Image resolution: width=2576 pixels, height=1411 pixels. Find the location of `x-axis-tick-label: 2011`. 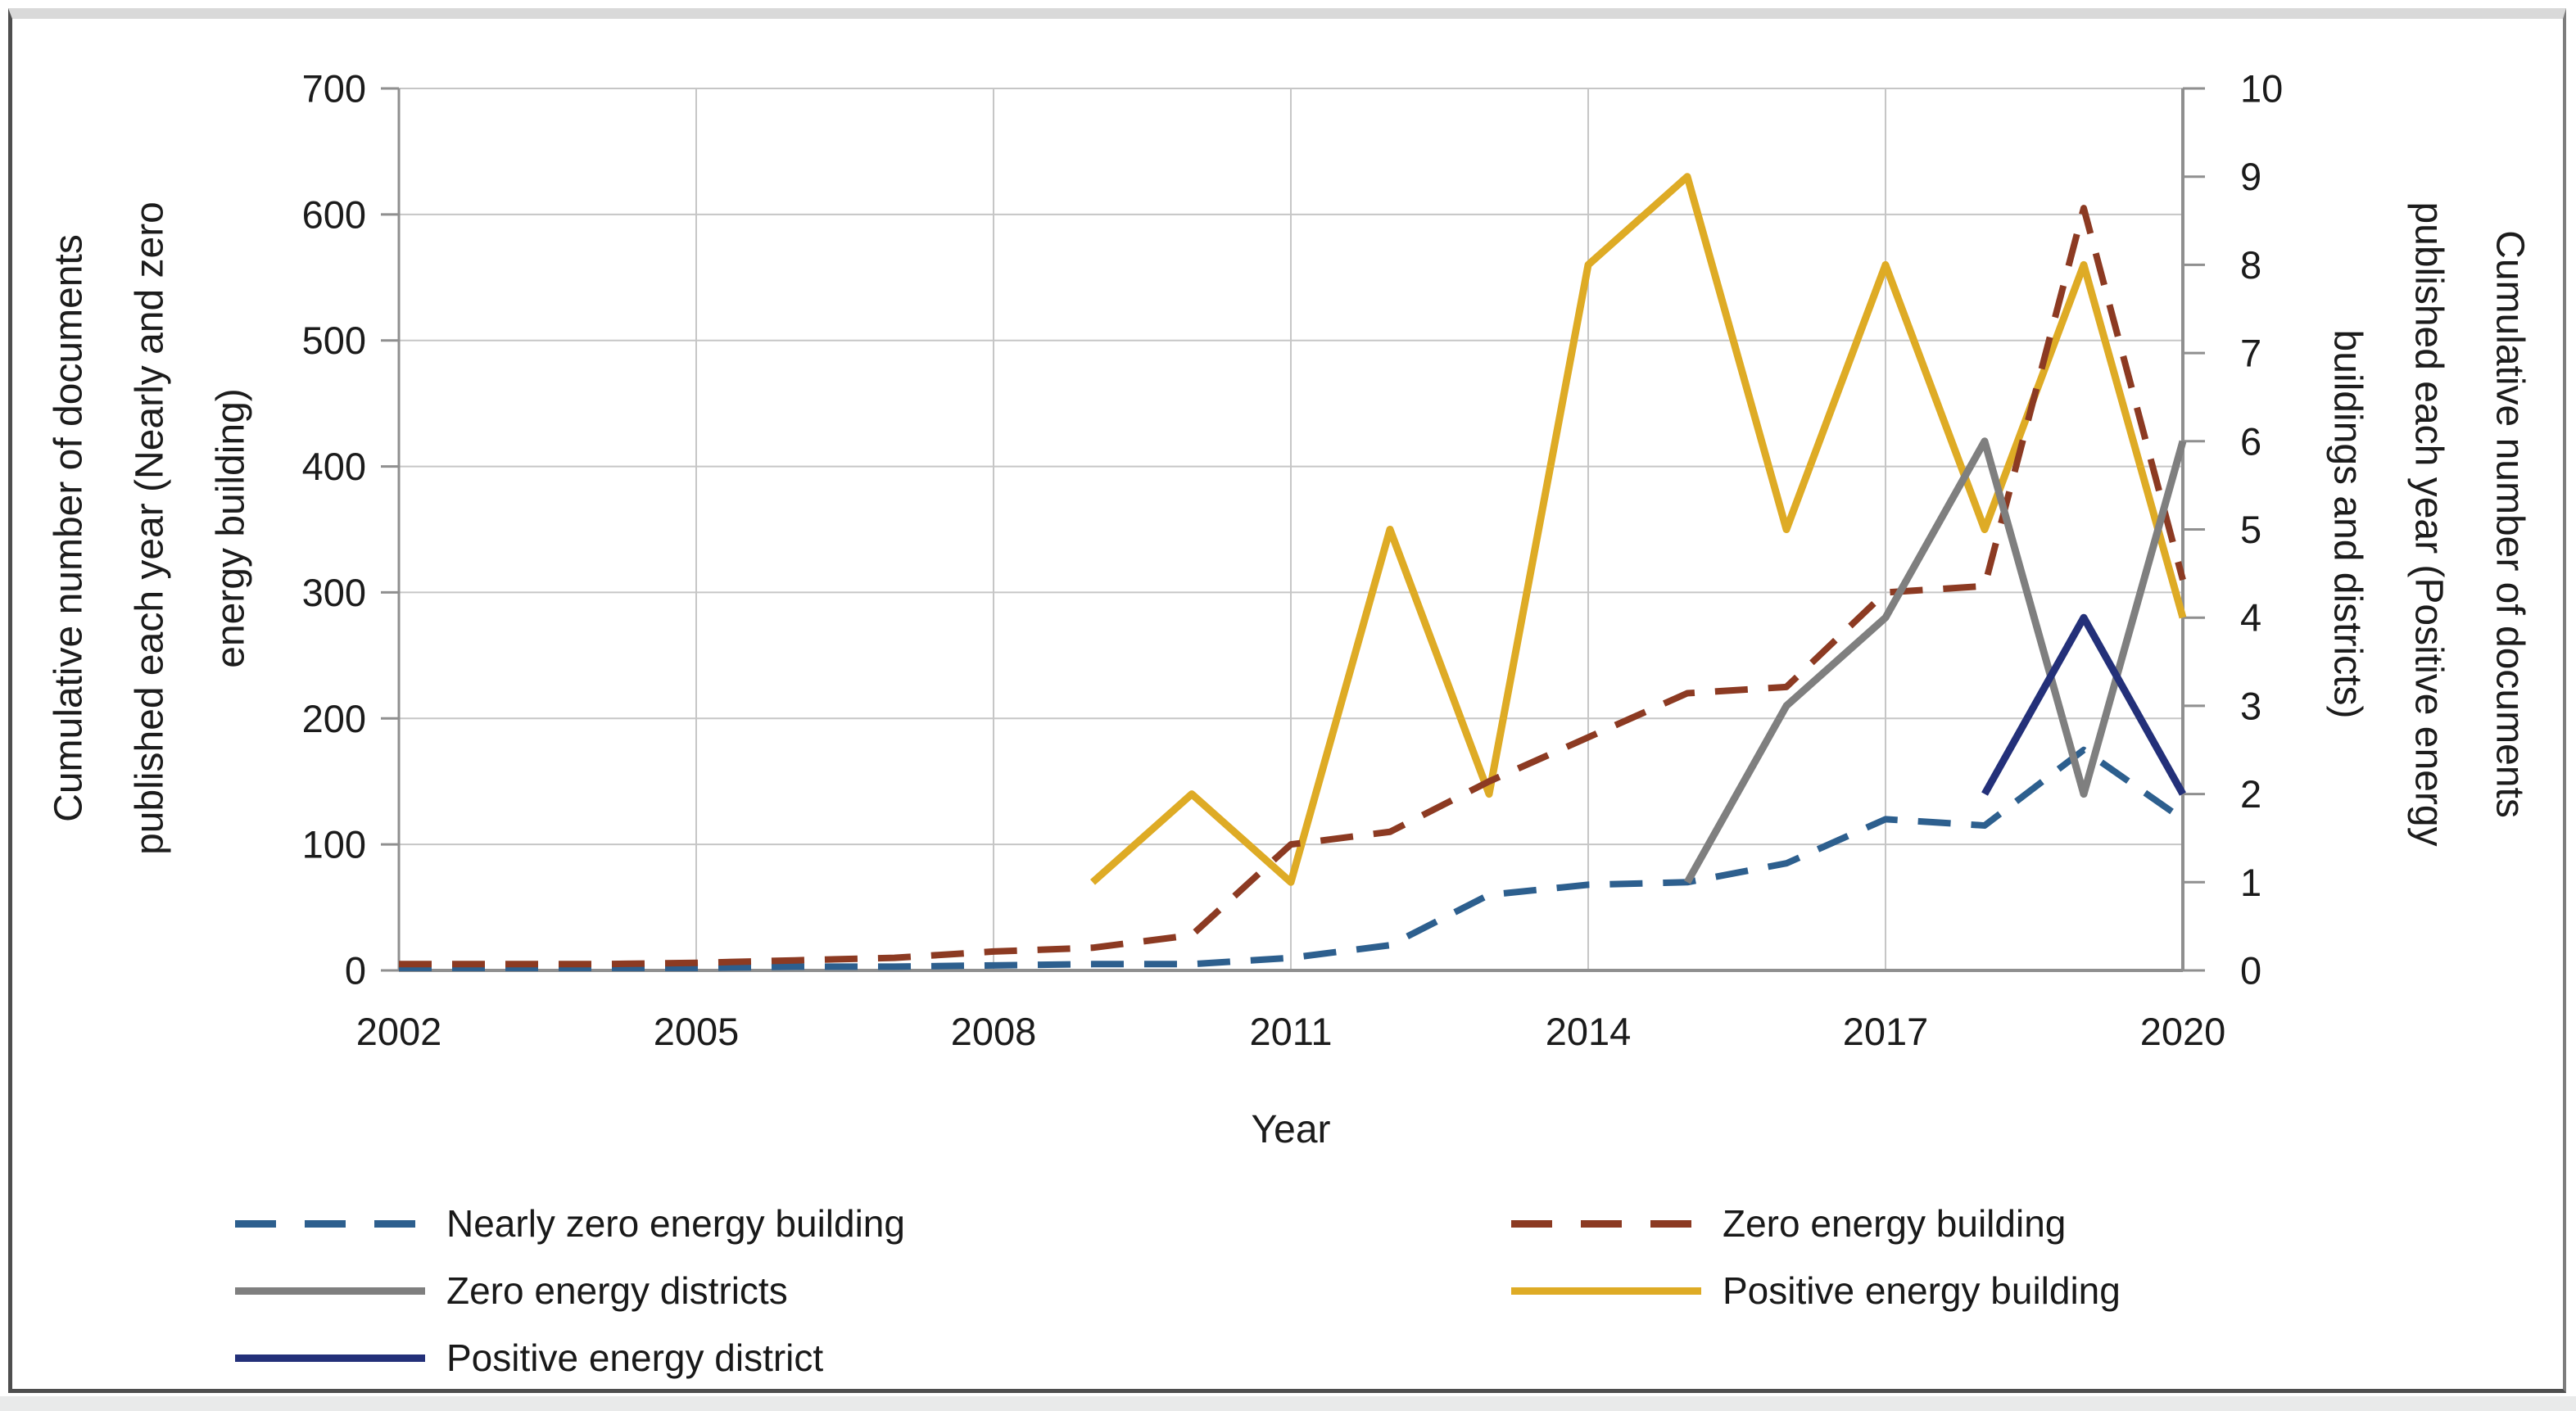

x-axis-tick-label: 2011 is located at coordinates (1290, 1031).